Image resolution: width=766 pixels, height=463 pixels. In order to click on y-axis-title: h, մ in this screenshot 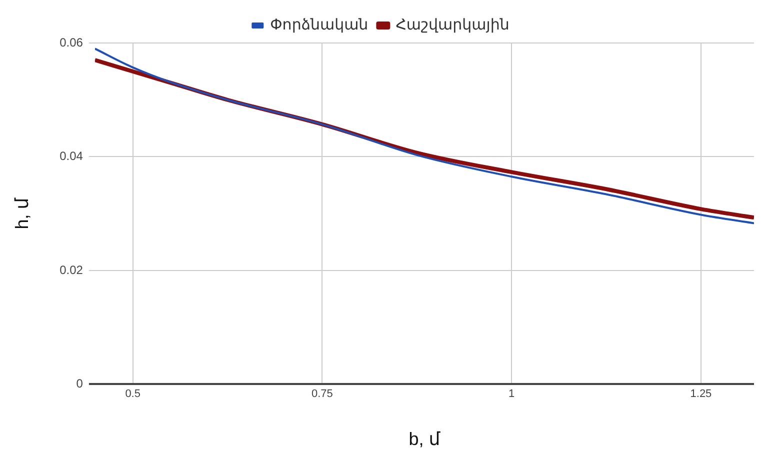, I will do `click(22, 213)`.